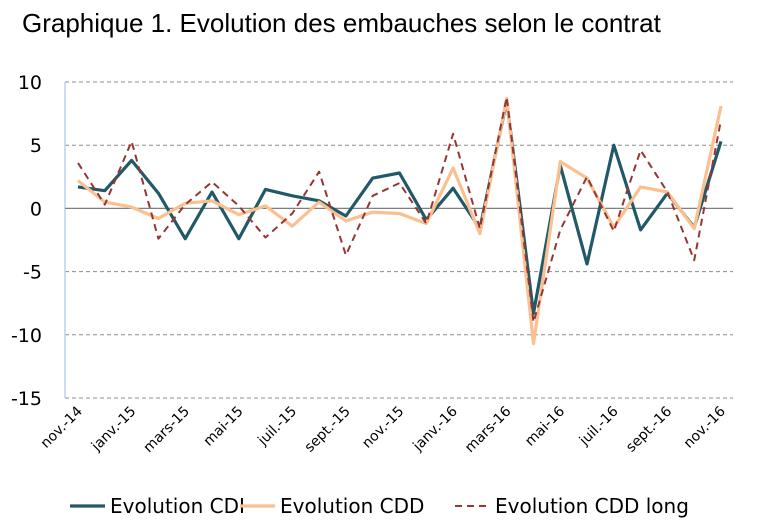 Image resolution: width=784 pixels, height=529 pixels. Describe the element at coordinates (705, 427) in the screenshot. I see `x-tick-label: nov.-16` at that location.